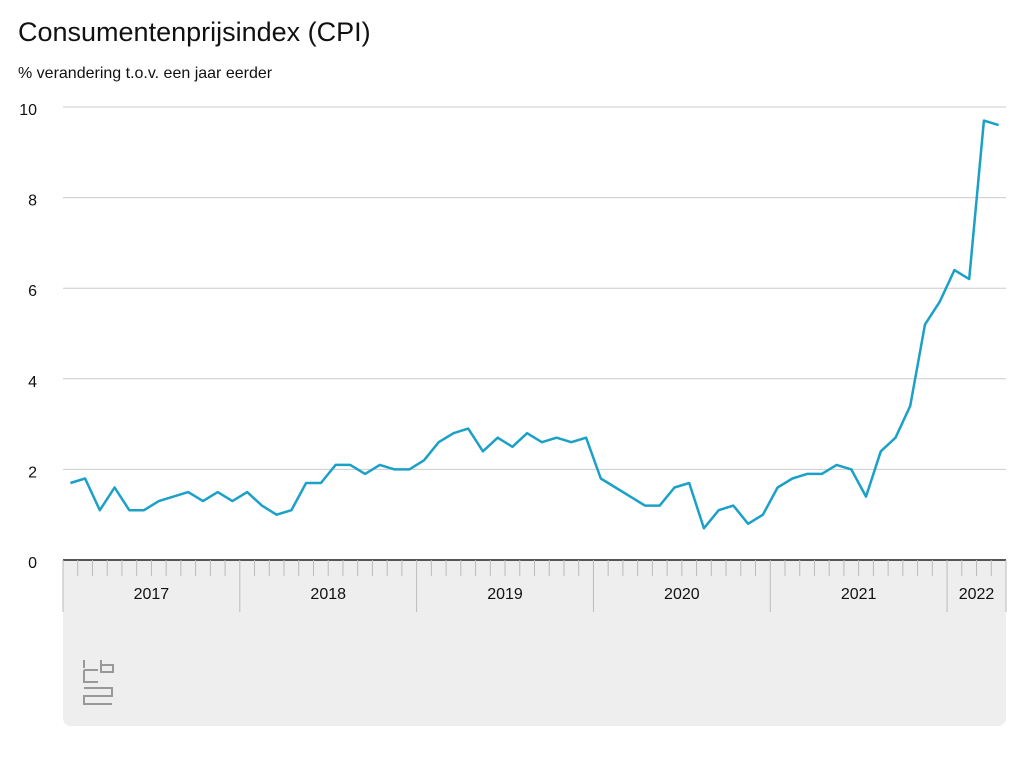 The height and width of the screenshot is (768, 1024). Describe the element at coordinates (859, 594) in the screenshot. I see `x-tick-label: 2021` at that location.